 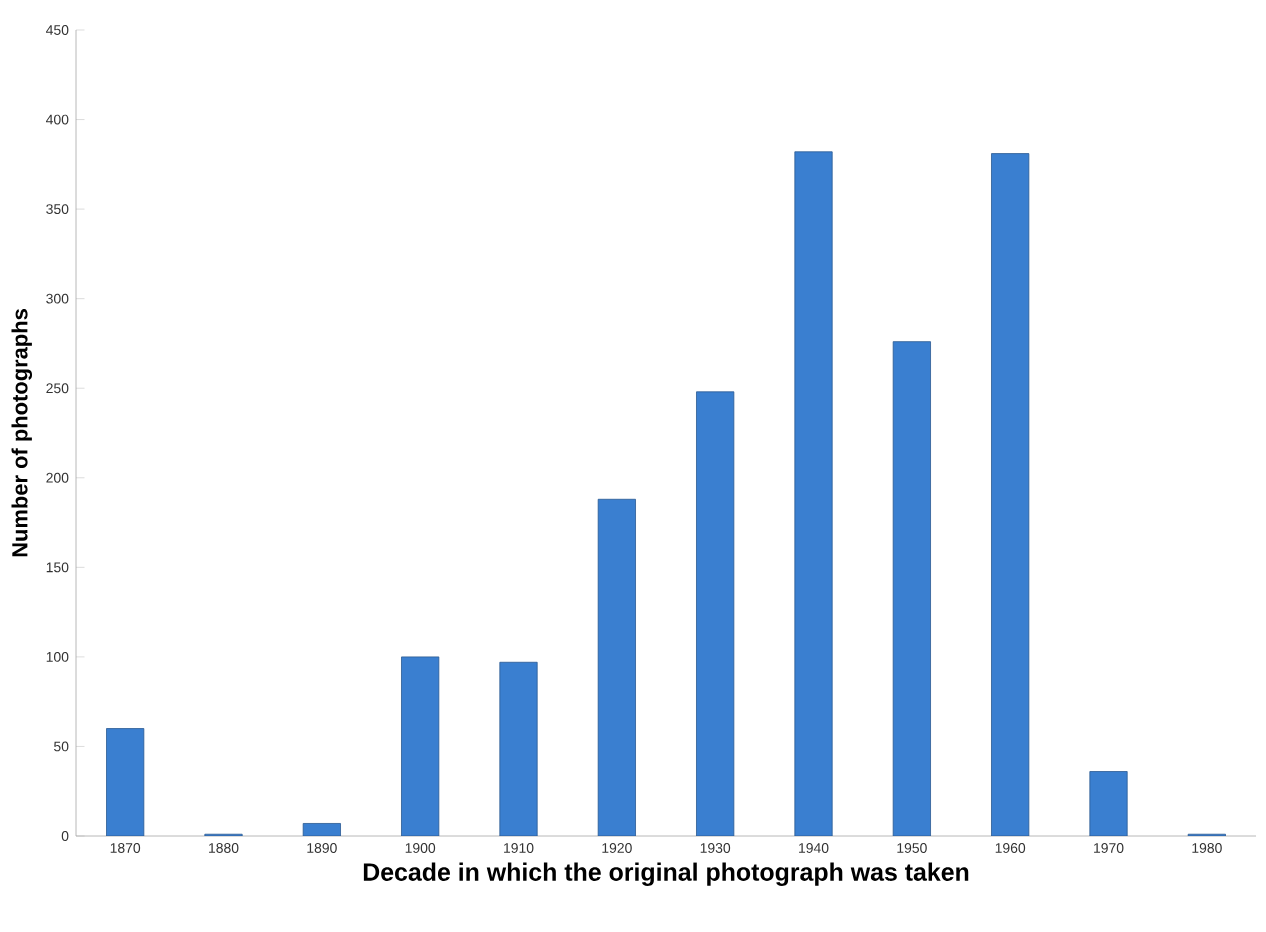 I want to click on y-axis-title: Number of photographs, so click(x=22, y=433).